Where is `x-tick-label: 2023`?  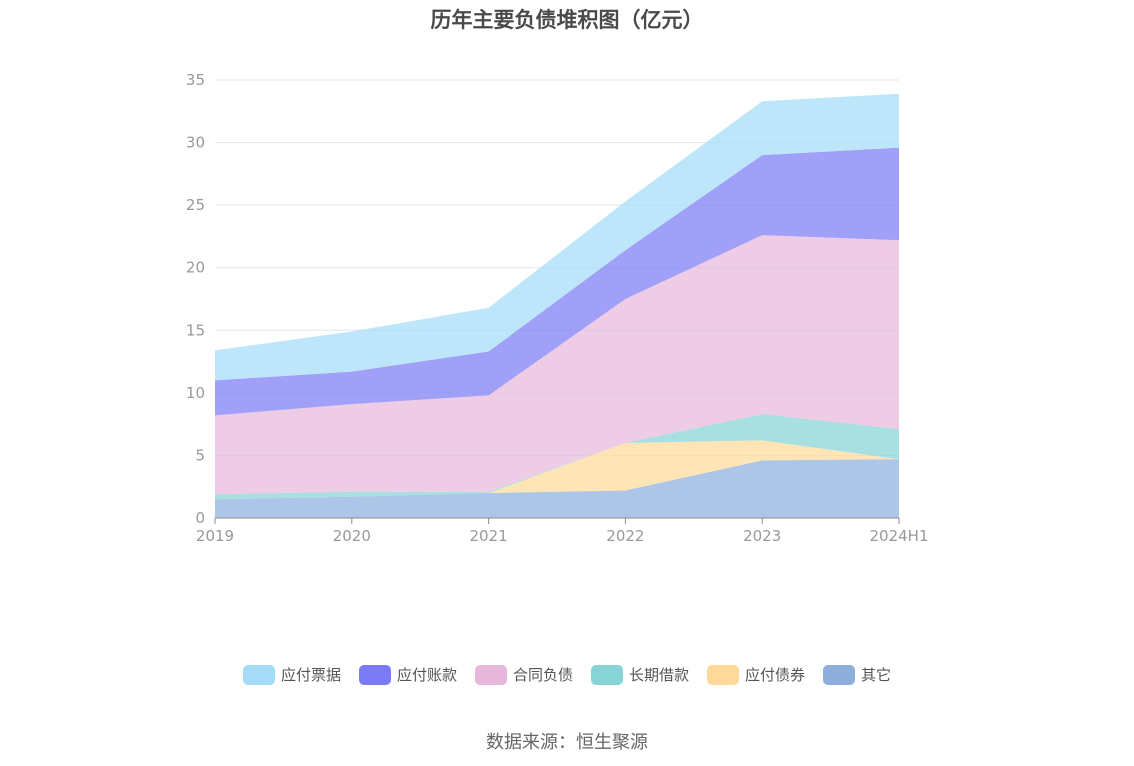 x-tick-label: 2023 is located at coordinates (762, 536).